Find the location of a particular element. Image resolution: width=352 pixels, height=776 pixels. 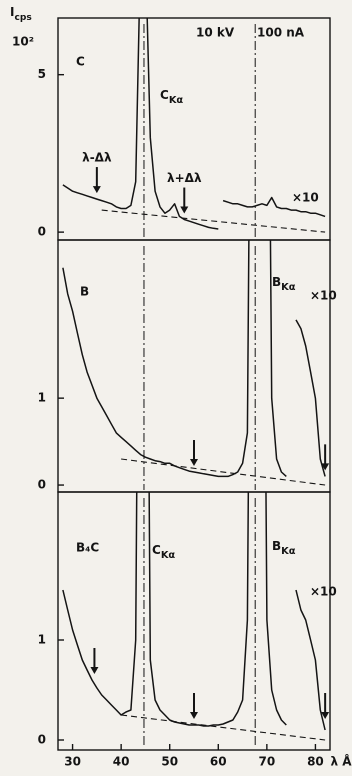

x-tick-label: 40 is located at coordinates (121, 762).